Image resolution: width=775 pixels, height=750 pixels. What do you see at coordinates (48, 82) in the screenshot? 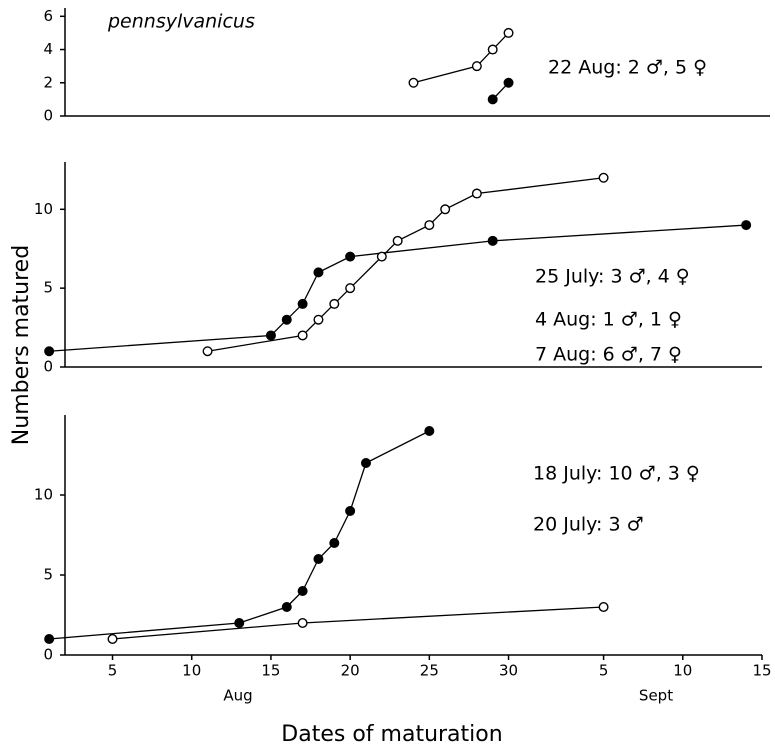
I see `y-tick-label: 2` at bounding box center [48, 82].